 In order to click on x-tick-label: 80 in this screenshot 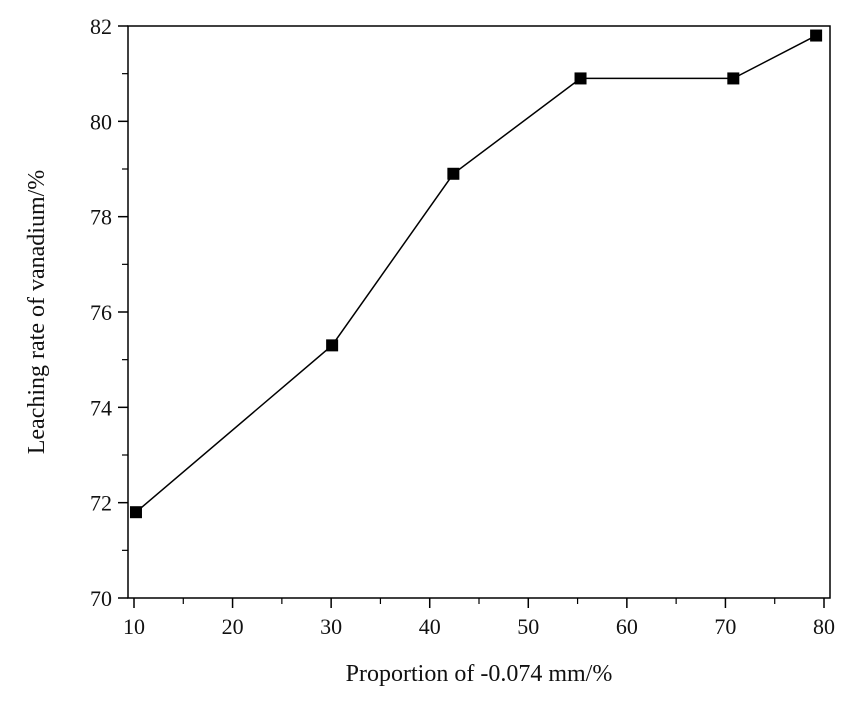, I will do `click(824, 626)`.